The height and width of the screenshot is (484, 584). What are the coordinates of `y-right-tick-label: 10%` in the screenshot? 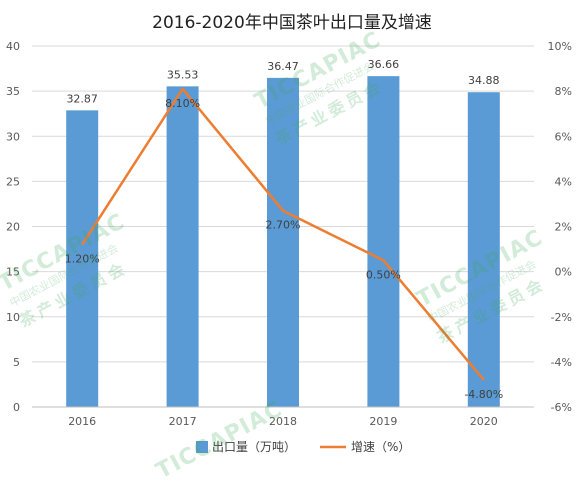 It's located at (560, 46).